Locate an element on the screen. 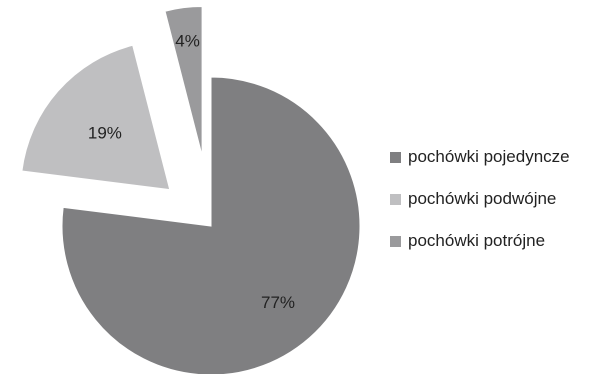  legend-swatch-double is located at coordinates (395, 199).